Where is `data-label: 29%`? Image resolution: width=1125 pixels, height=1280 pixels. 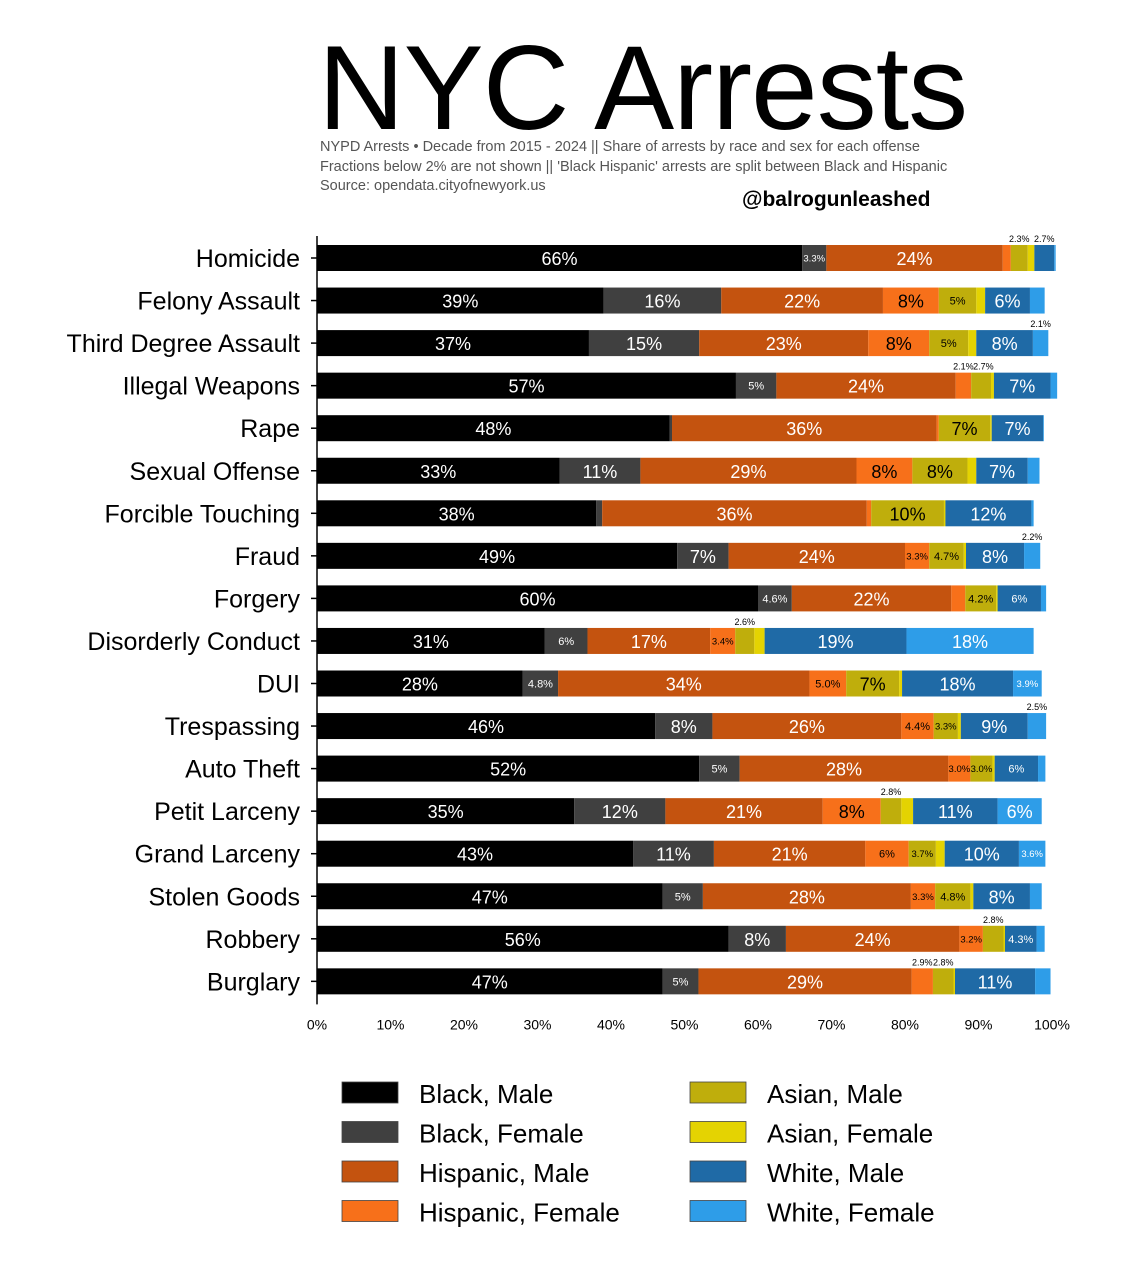 data-label: 29% is located at coordinates (748, 472).